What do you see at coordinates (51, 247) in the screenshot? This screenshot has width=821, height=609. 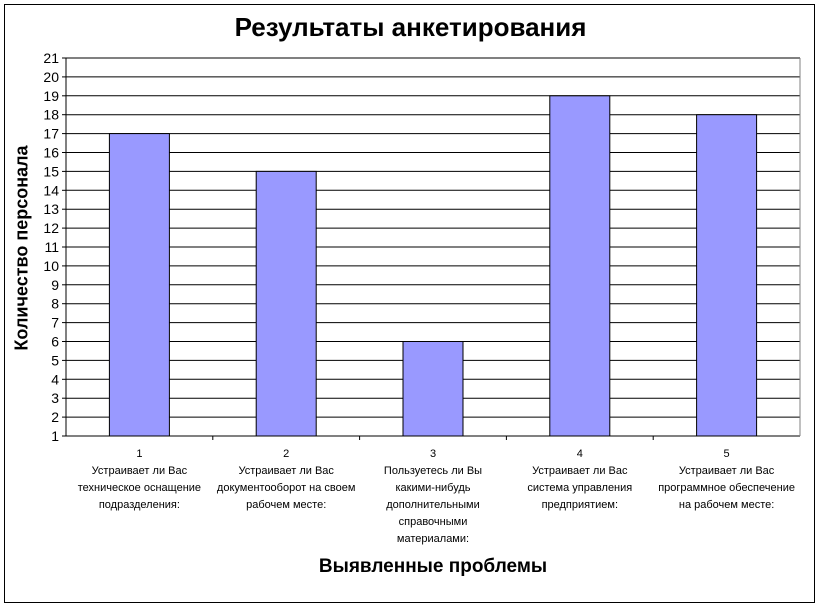 I see `y-tick-label-11: 11` at bounding box center [51, 247].